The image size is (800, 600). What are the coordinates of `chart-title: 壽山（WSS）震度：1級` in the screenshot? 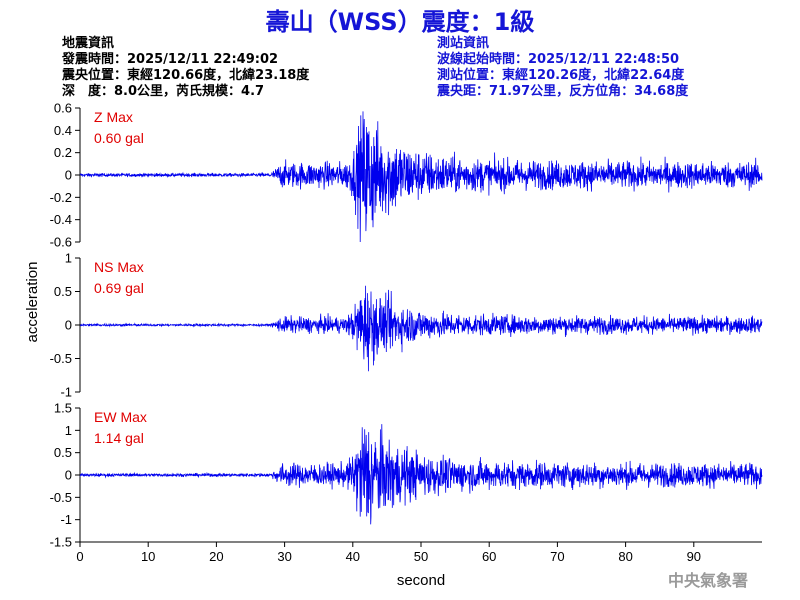 It's located at (400, 22).